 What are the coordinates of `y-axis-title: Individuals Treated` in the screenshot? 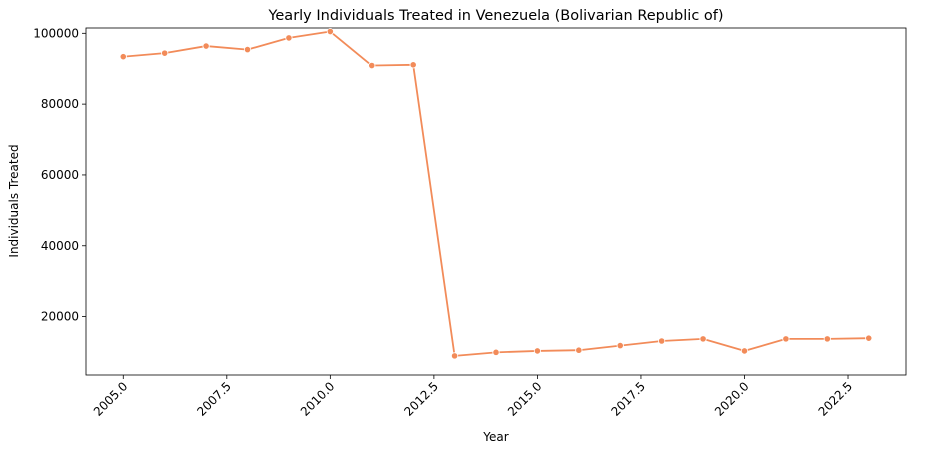 It's located at (14, 200).